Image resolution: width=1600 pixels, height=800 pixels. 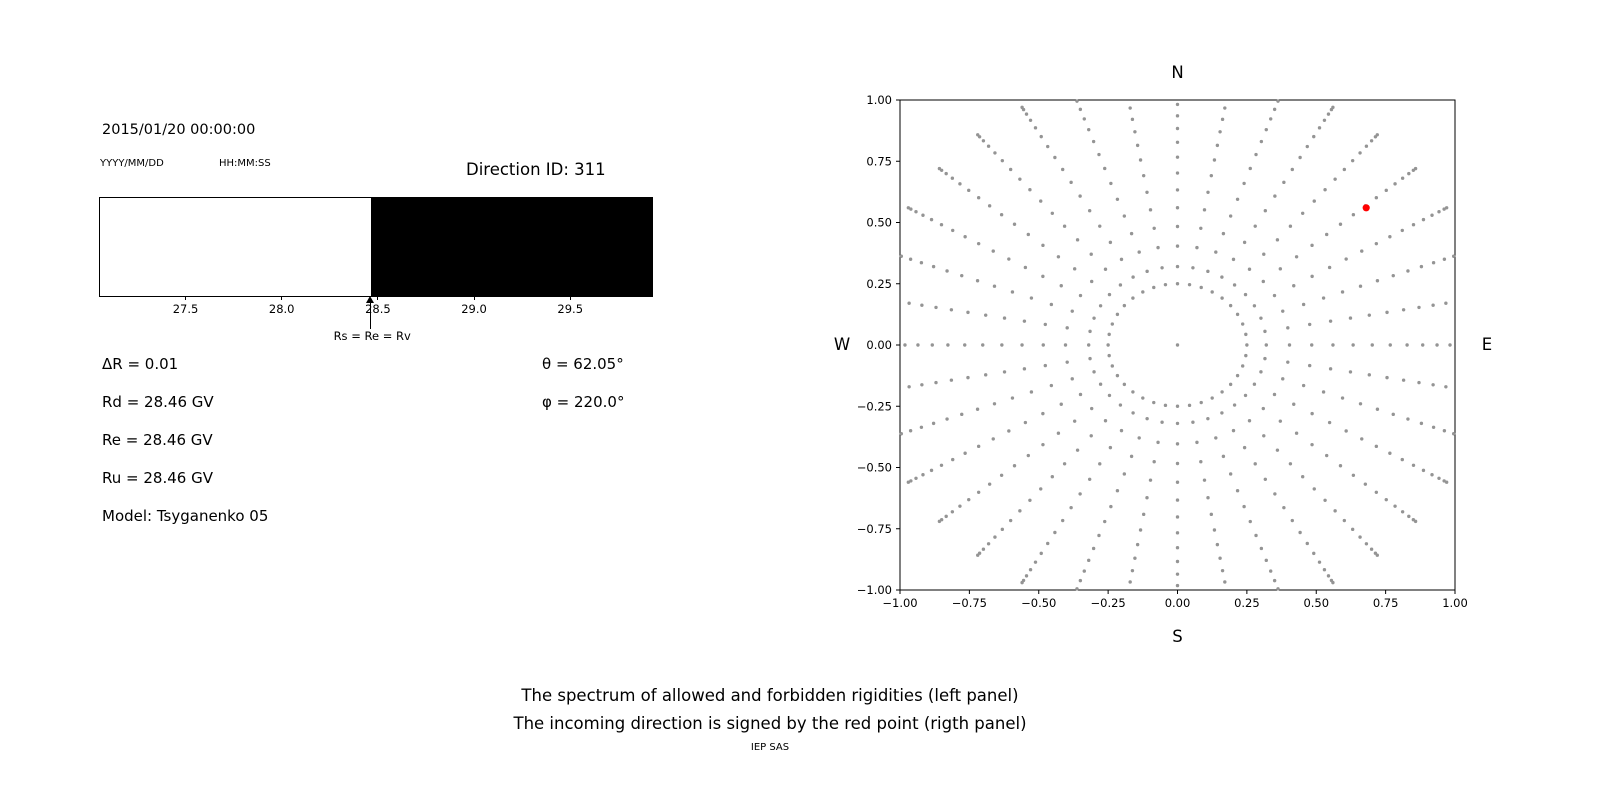 What do you see at coordinates (879, 345) in the screenshot?
I see `y-tick-label: 0.00` at bounding box center [879, 345].